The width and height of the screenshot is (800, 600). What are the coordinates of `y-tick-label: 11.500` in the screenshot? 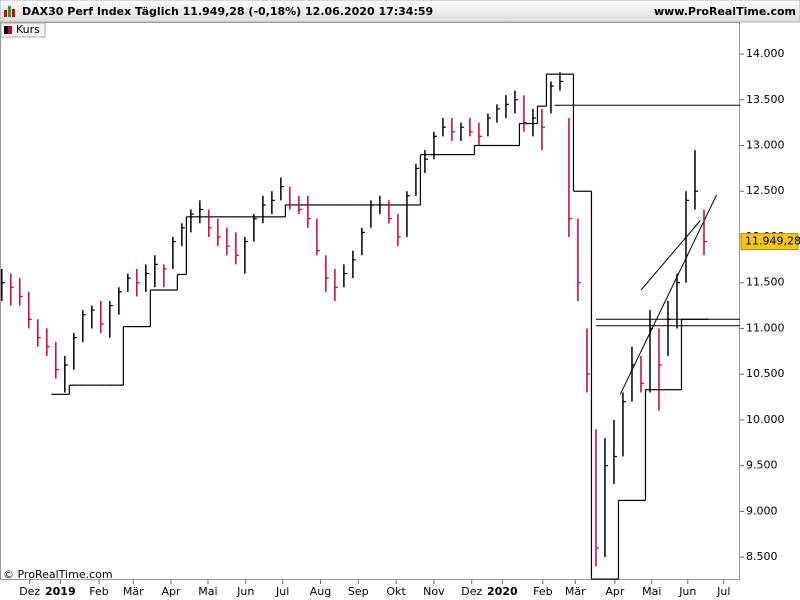 It's located at (765, 282).